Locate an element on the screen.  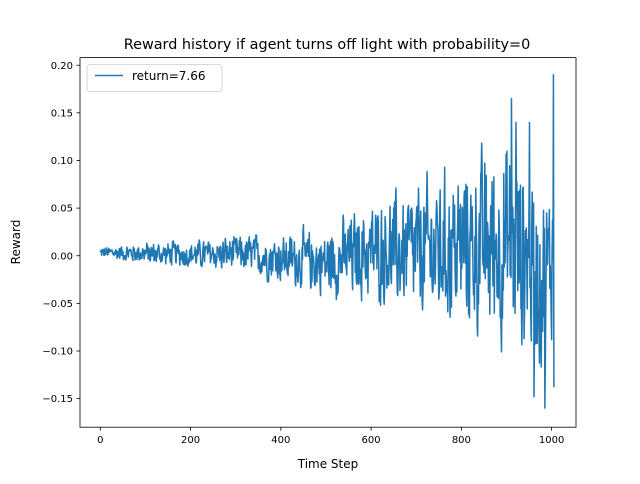
legend-box is located at coordinates (154, 78).